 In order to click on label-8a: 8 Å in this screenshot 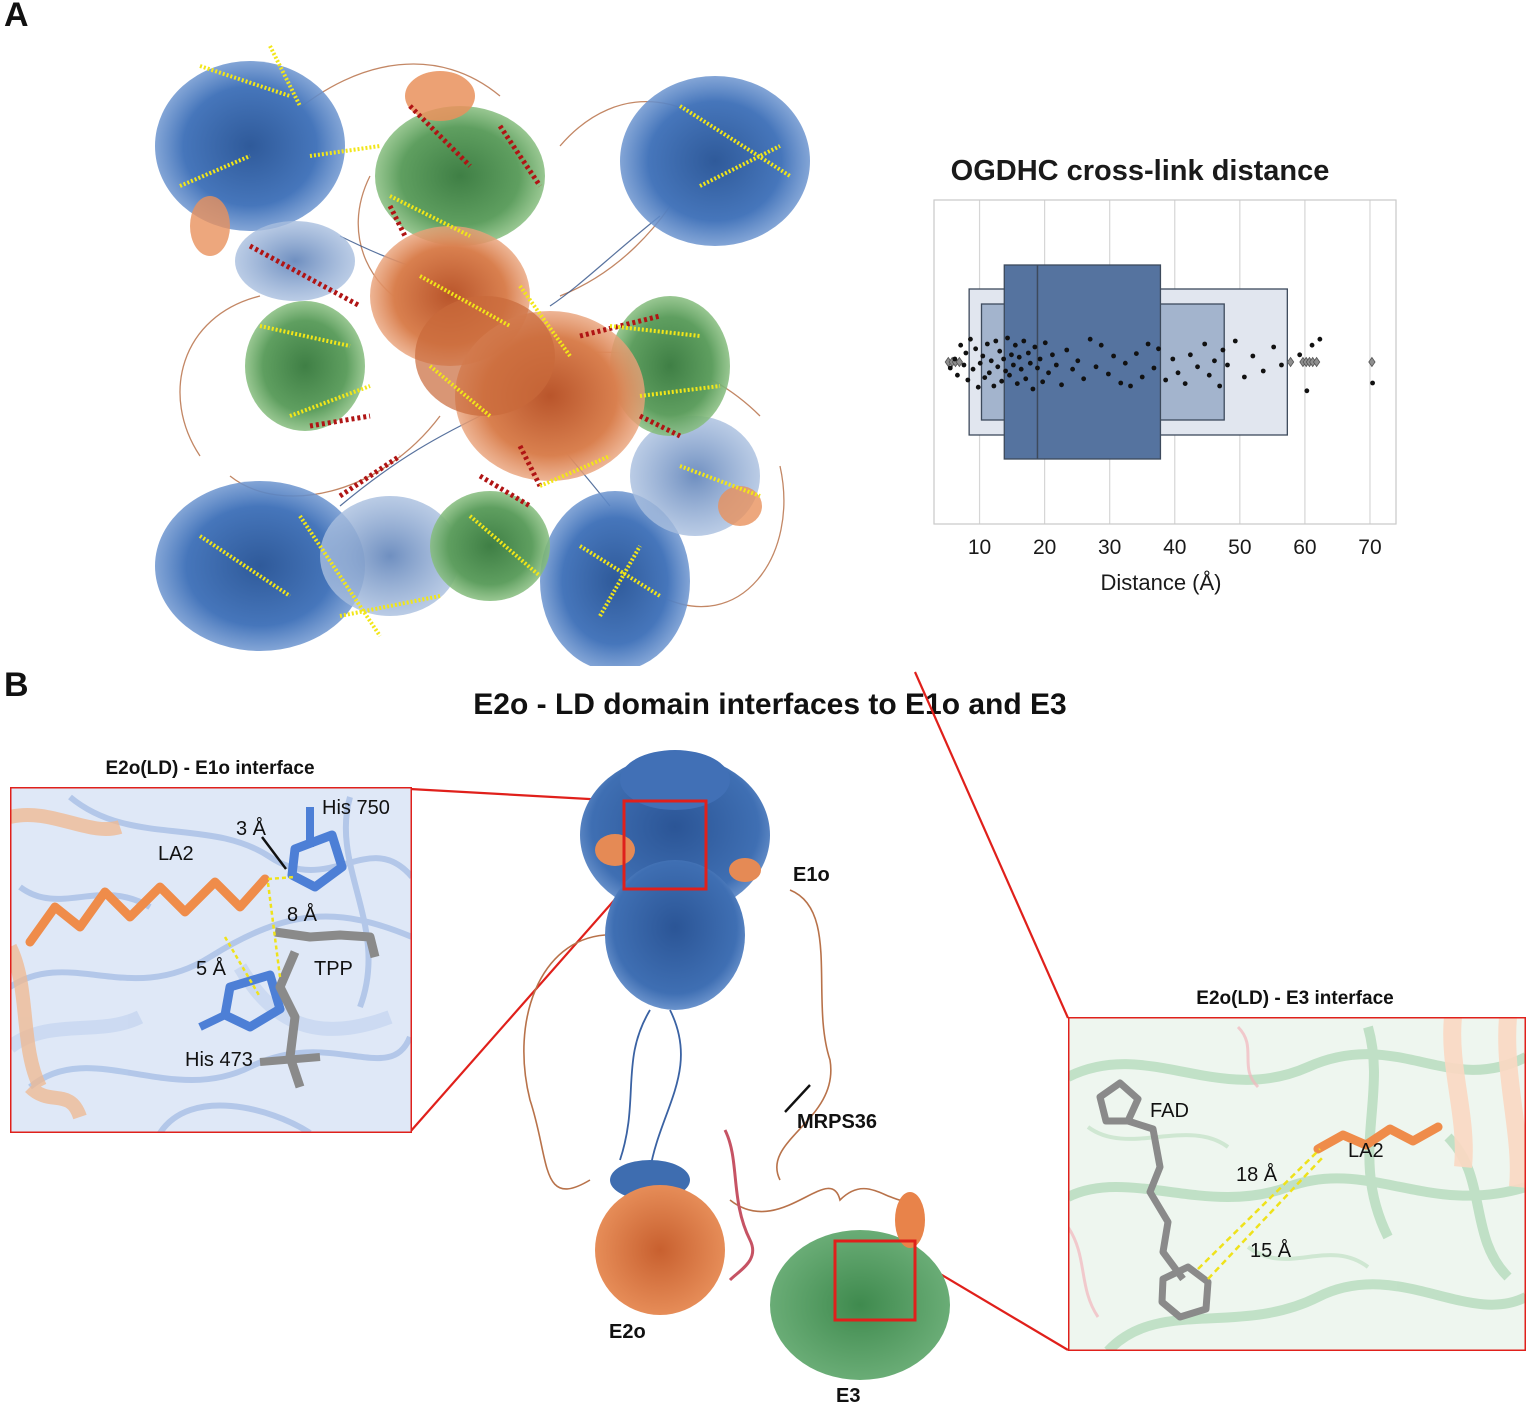, I will do `click(302, 915)`.